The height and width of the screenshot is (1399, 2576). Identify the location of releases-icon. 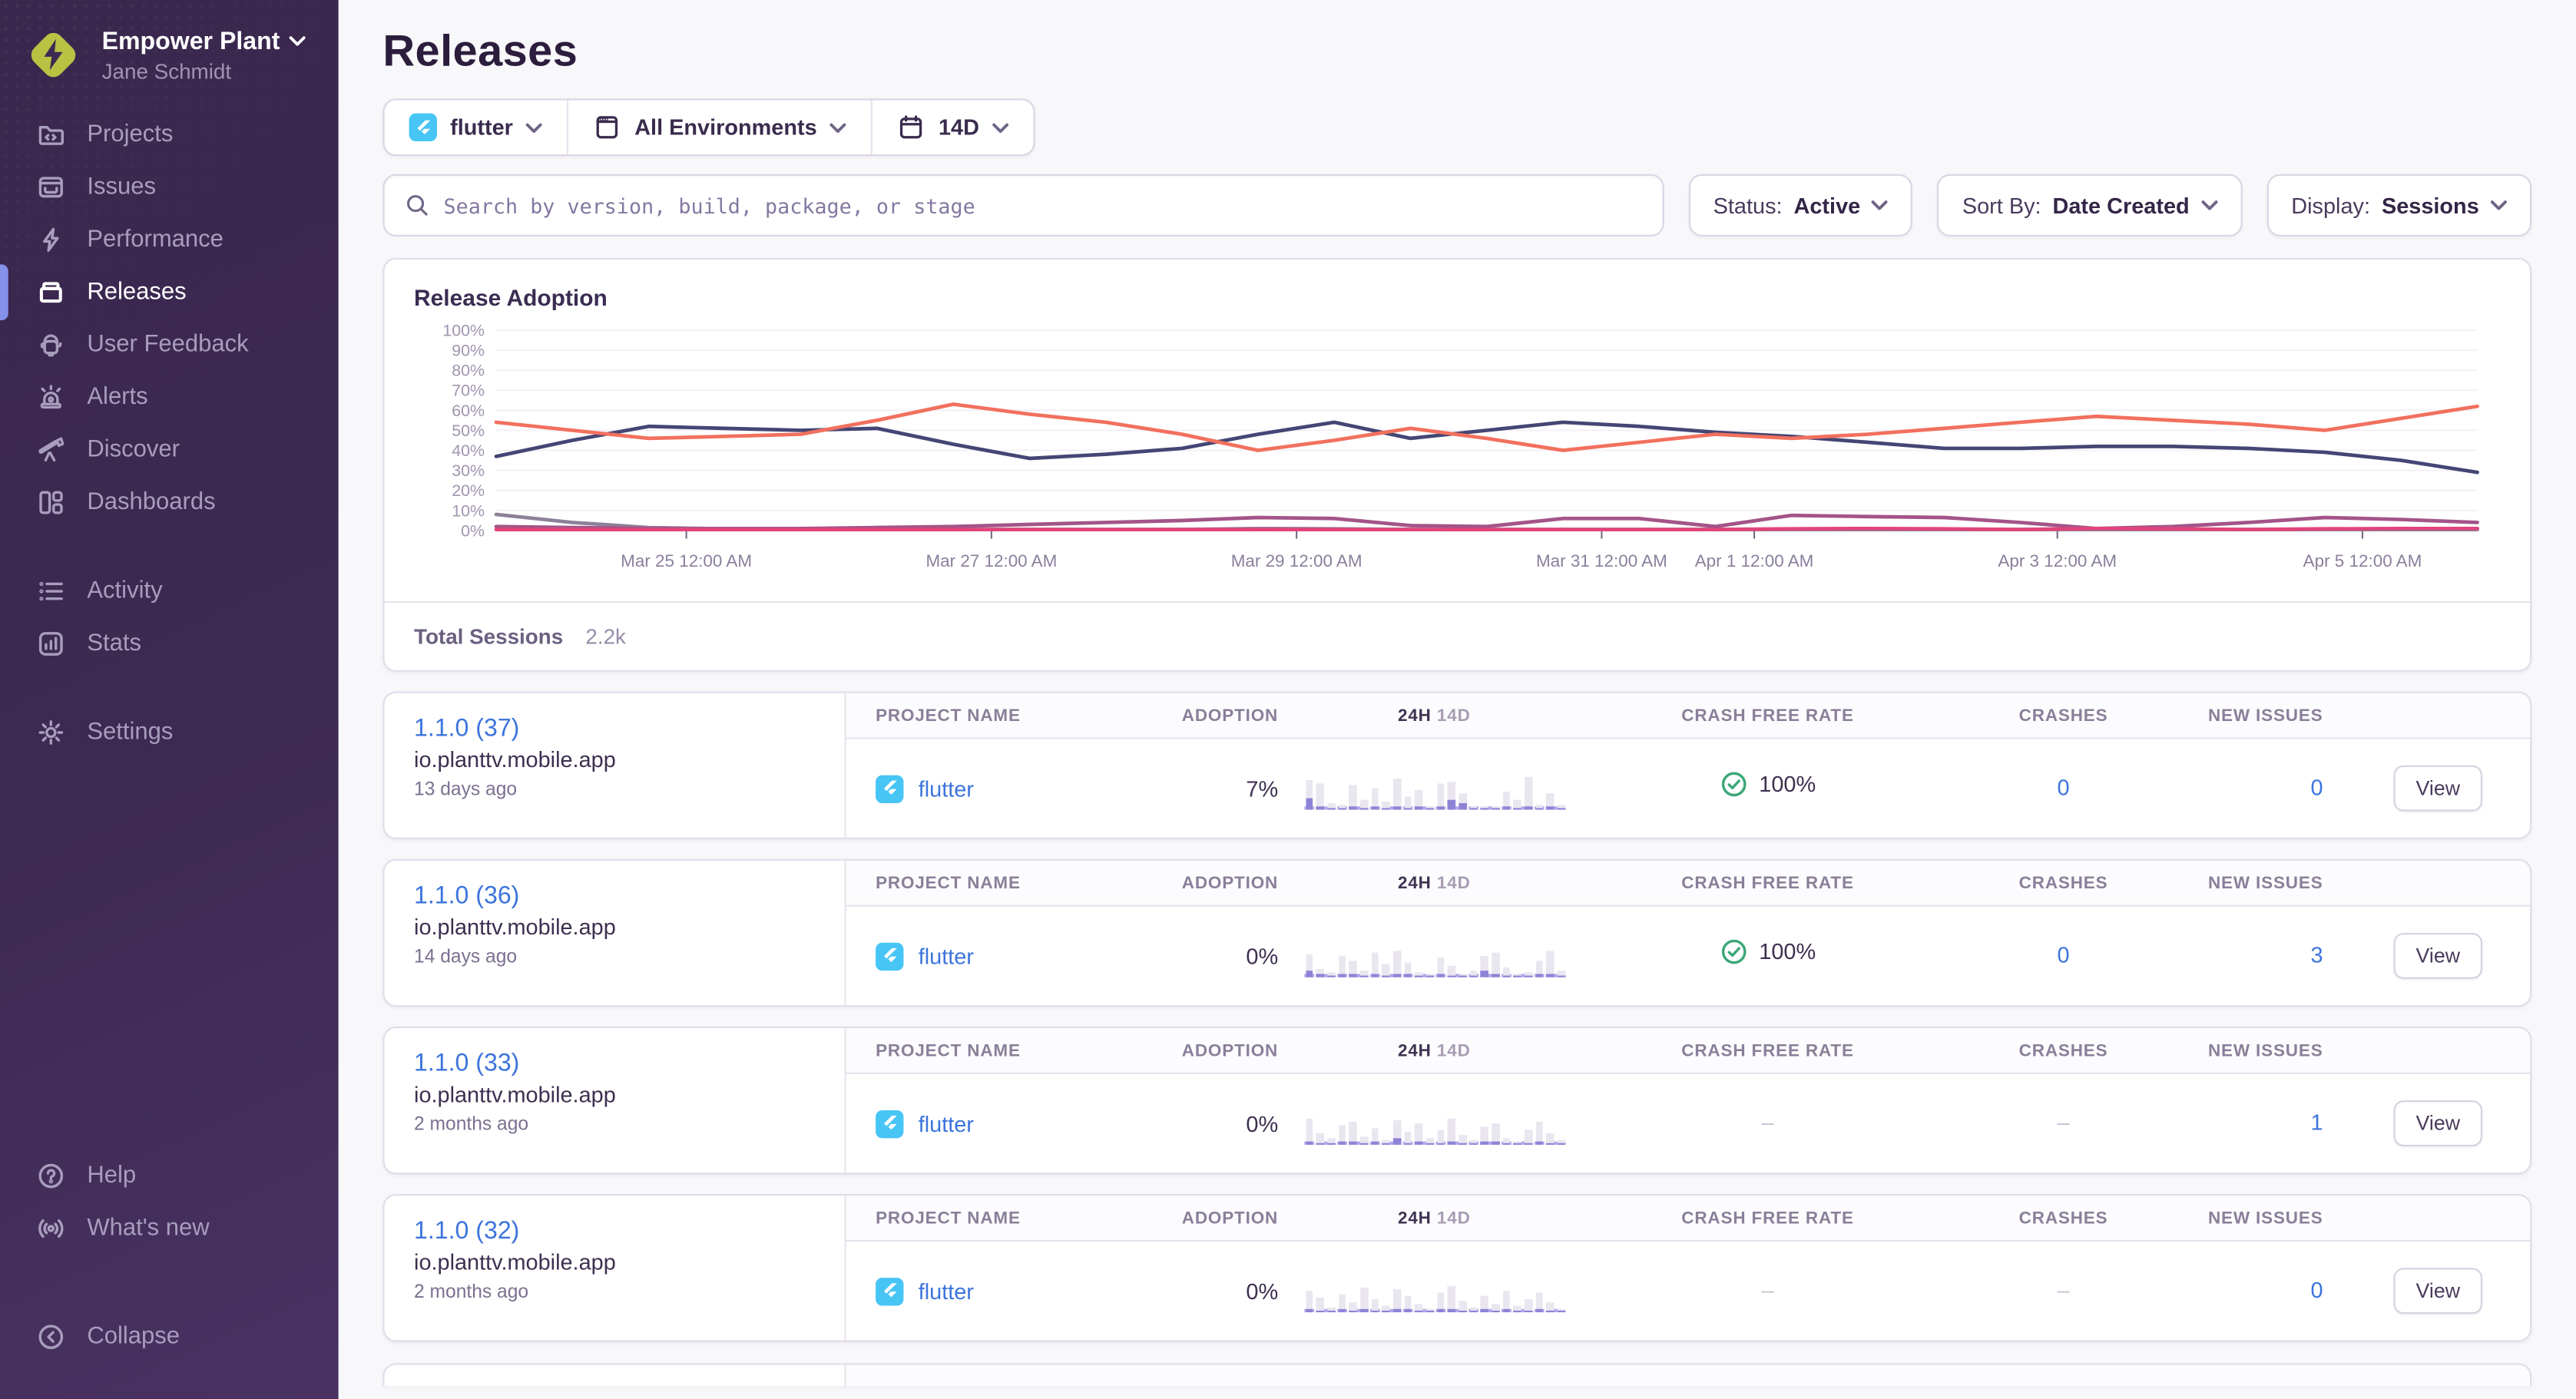
(50, 292).